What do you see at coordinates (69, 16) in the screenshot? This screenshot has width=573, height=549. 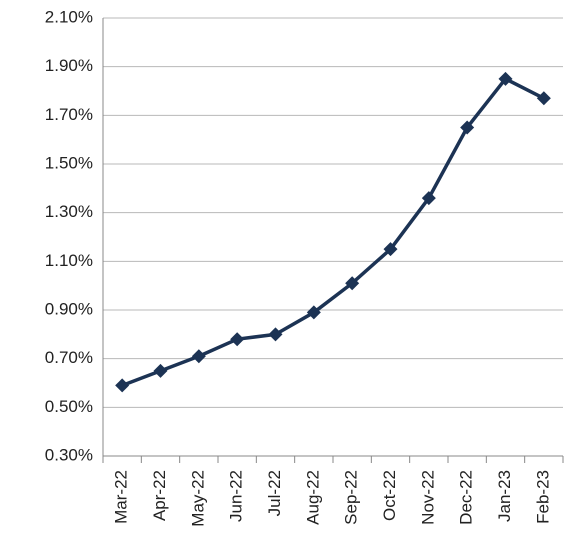 I see `y-tick-label: 2.10%` at bounding box center [69, 16].